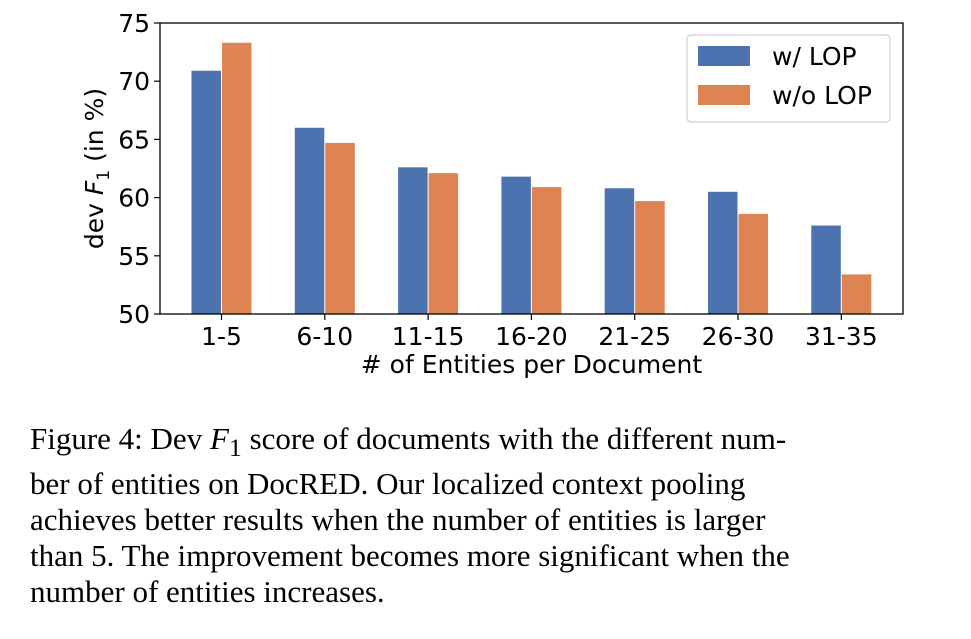  Describe the element at coordinates (814, 56) in the screenshot. I see `legend-label-with-lop: w/ LOP` at that location.